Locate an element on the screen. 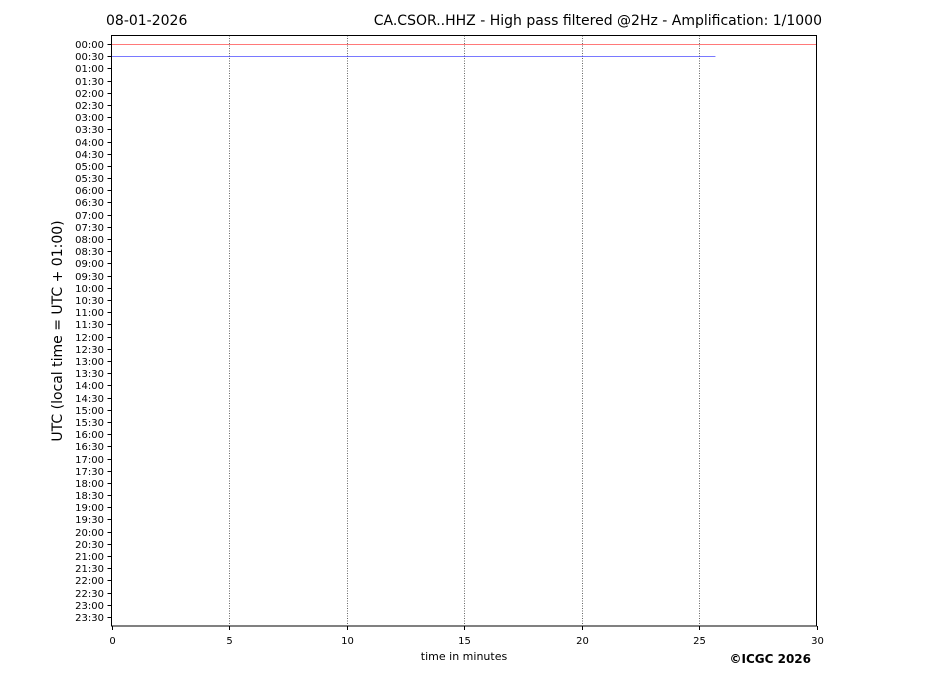 This screenshot has width=927, height=696. y-tick-label: 03:30 is located at coordinates (89, 130).